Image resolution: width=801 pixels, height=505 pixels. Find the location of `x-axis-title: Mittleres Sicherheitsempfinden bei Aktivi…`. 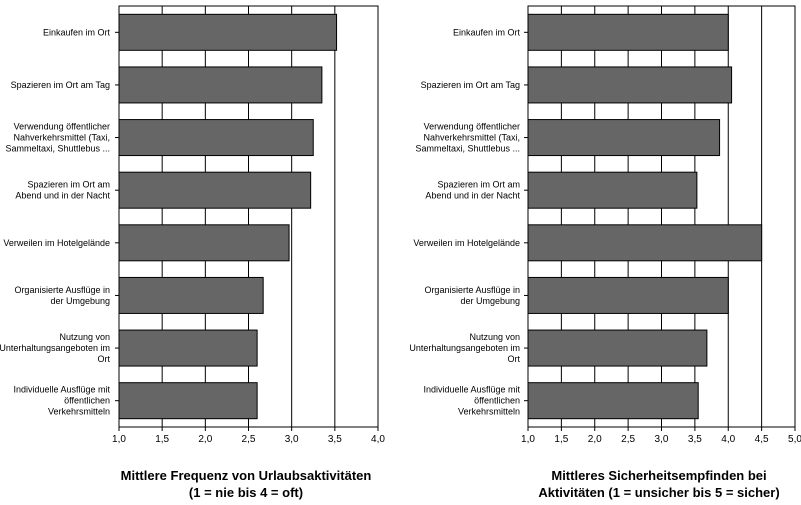

x-axis-title: Mittleres Sicherheitsempfinden bei Aktivi… is located at coordinates (658, 484).